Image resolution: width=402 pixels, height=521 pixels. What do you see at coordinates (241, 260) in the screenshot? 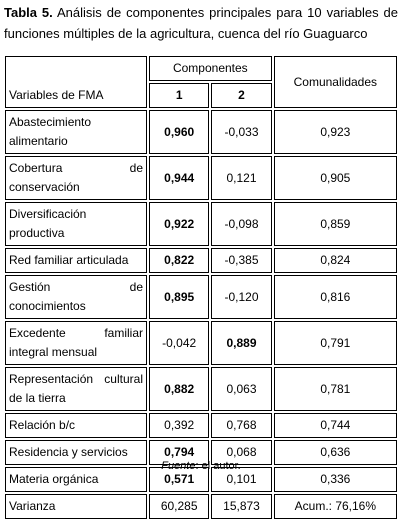
I see `value-cell: -0,385` at bounding box center [241, 260].